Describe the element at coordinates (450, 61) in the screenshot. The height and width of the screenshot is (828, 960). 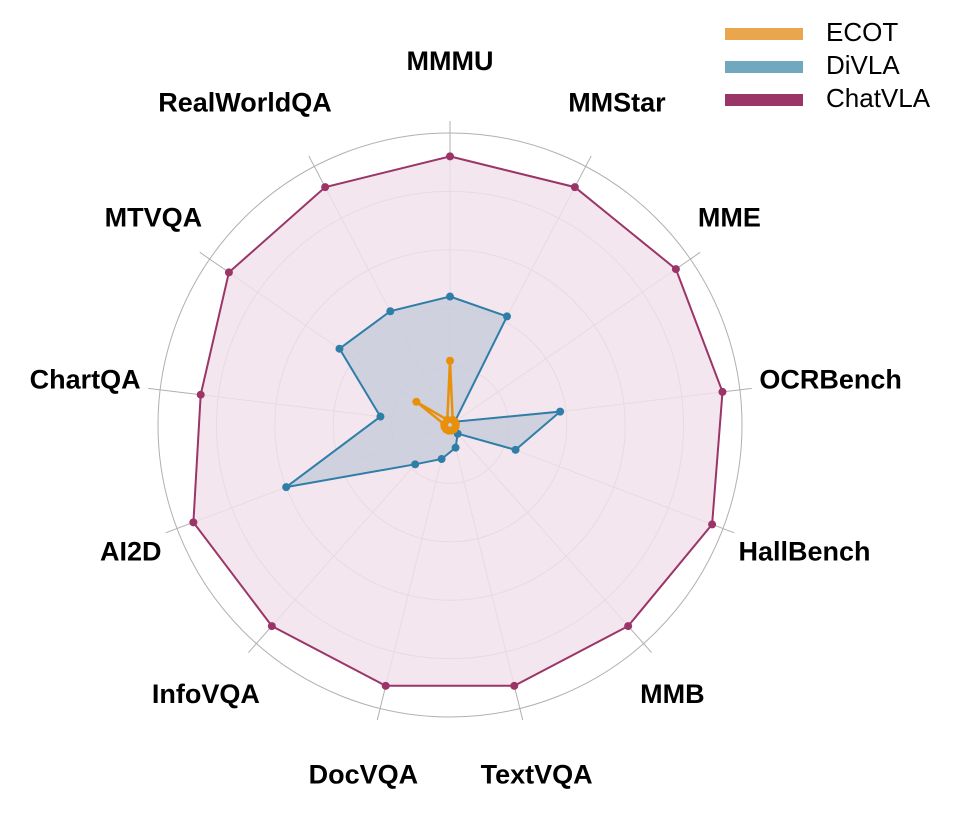
I see `axis-label-mmmu: MMMU` at that location.